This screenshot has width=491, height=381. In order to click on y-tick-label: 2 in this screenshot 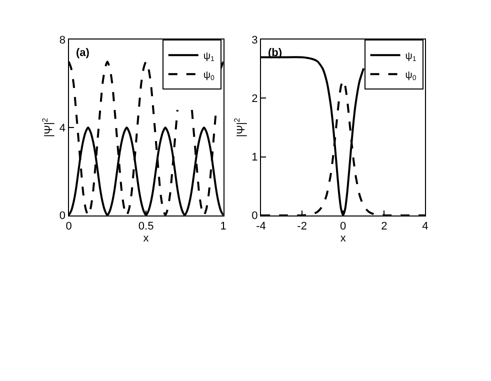, I will do `click(255, 99)`.